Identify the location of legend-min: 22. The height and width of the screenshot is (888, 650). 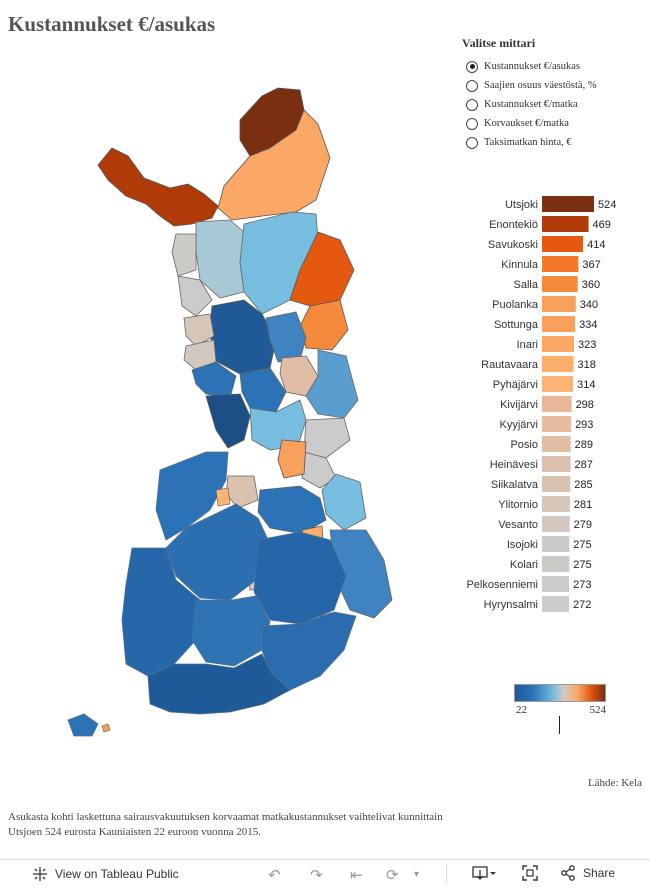
(521, 710).